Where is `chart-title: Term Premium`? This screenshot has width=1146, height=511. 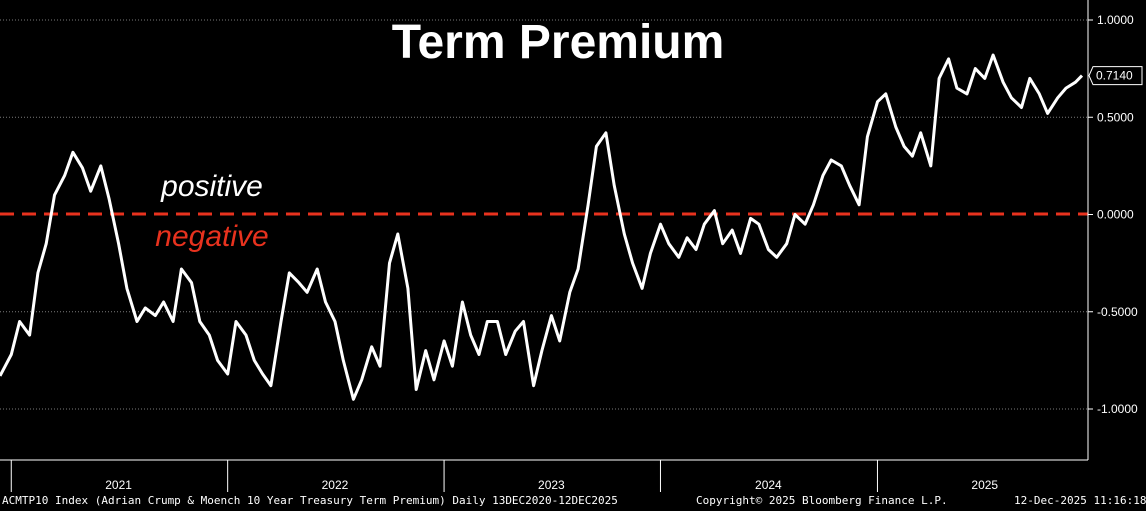 chart-title: Term Premium is located at coordinates (558, 42).